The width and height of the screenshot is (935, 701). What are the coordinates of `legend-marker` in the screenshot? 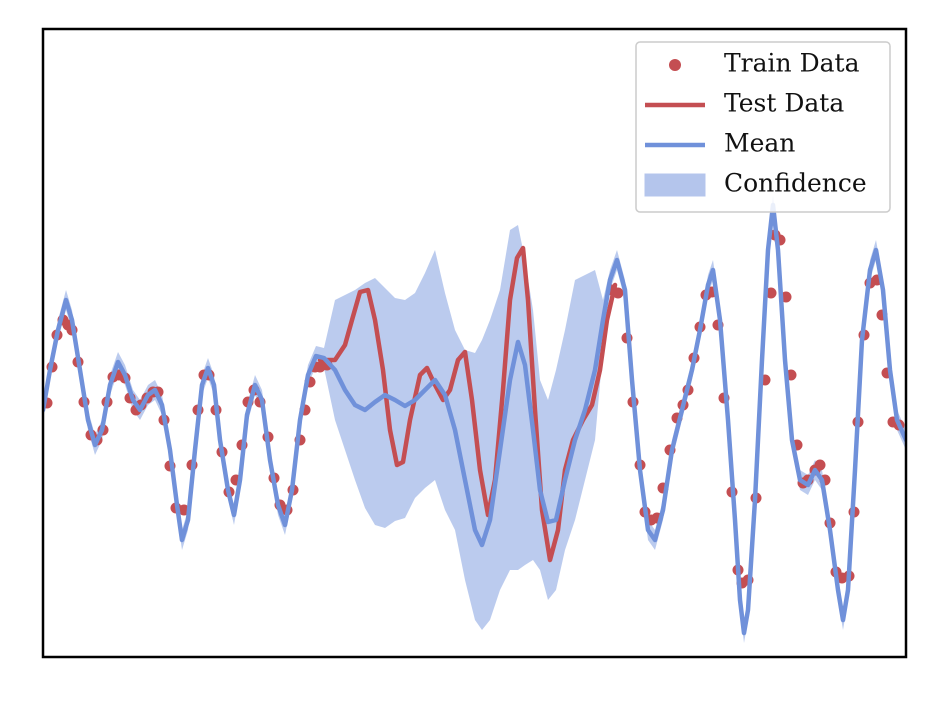 It's located at (675, 65).